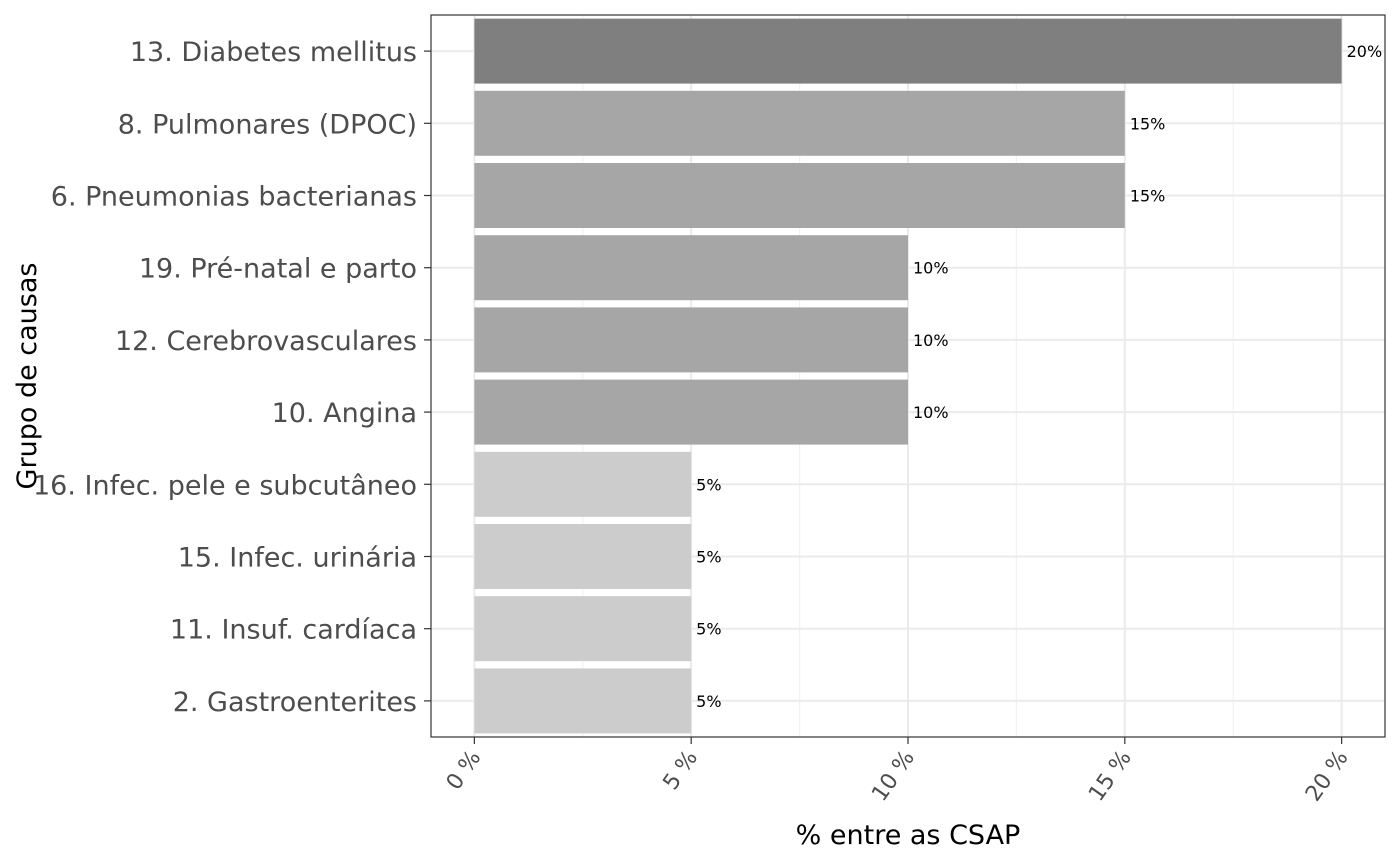 This screenshot has width=1400, height=866. Describe the element at coordinates (297, 558) in the screenshot. I see `y-tick-label: 15. Infec. urinária` at that location.